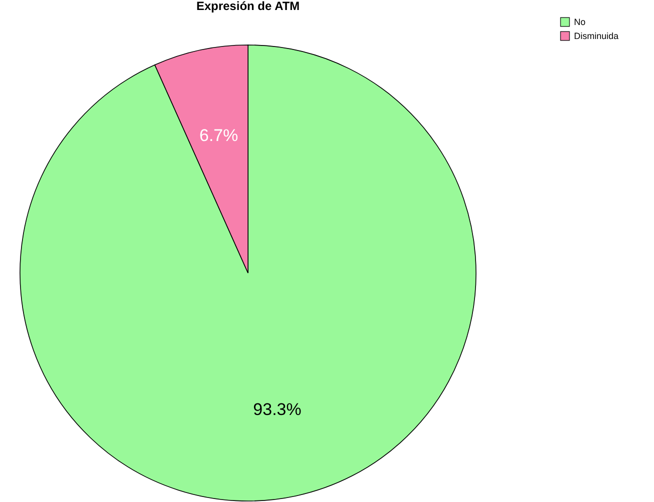 The image size is (654, 502). What do you see at coordinates (277, 409) in the screenshot?
I see `data-label: 93.3%` at bounding box center [277, 409].